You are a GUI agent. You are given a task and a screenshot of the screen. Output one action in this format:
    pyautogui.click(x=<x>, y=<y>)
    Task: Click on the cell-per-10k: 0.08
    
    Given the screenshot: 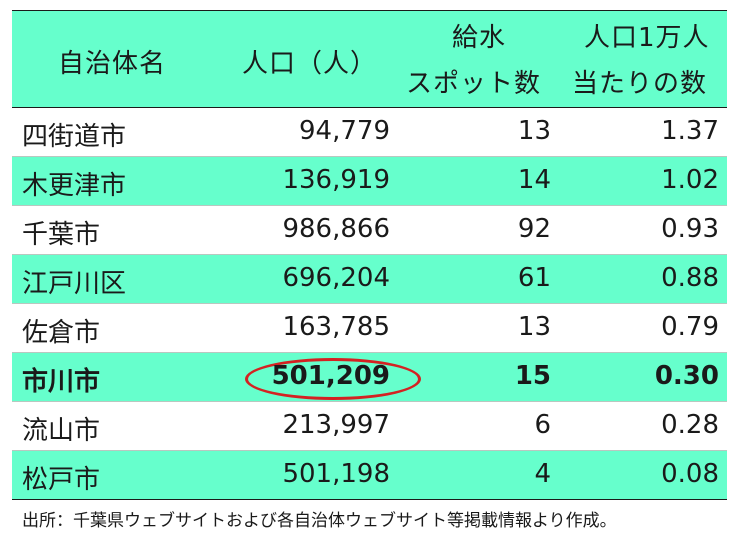 What is the action you would take?
    pyautogui.click(x=690, y=474)
    